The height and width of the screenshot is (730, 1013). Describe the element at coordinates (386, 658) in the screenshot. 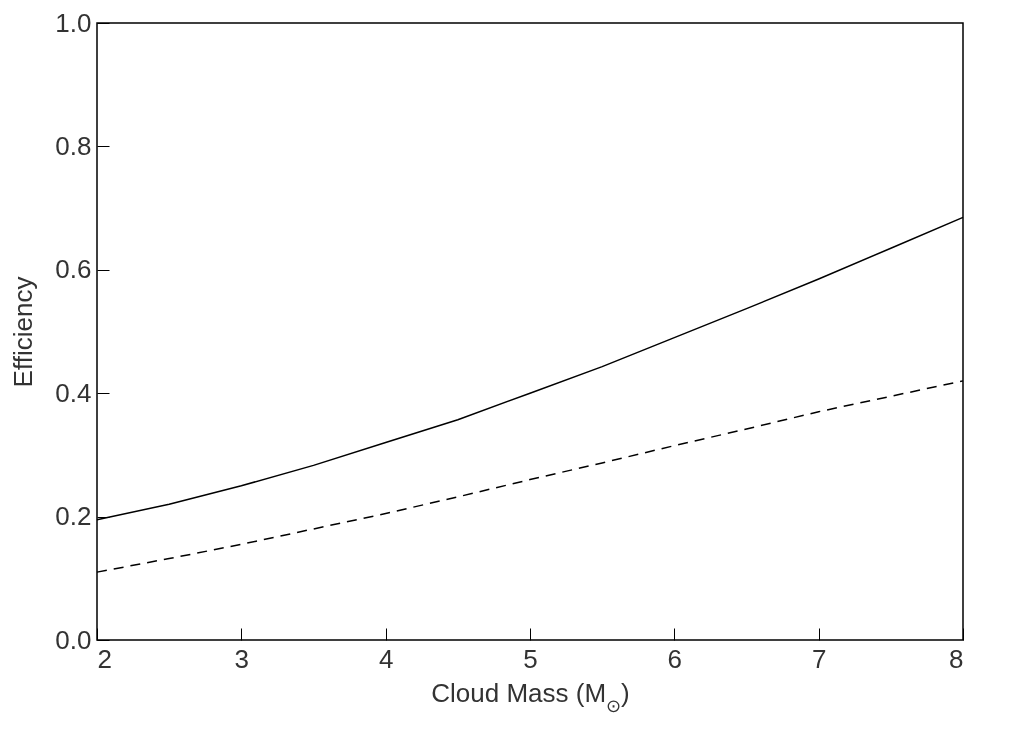

I see `x-tick-label: 4` at that location.